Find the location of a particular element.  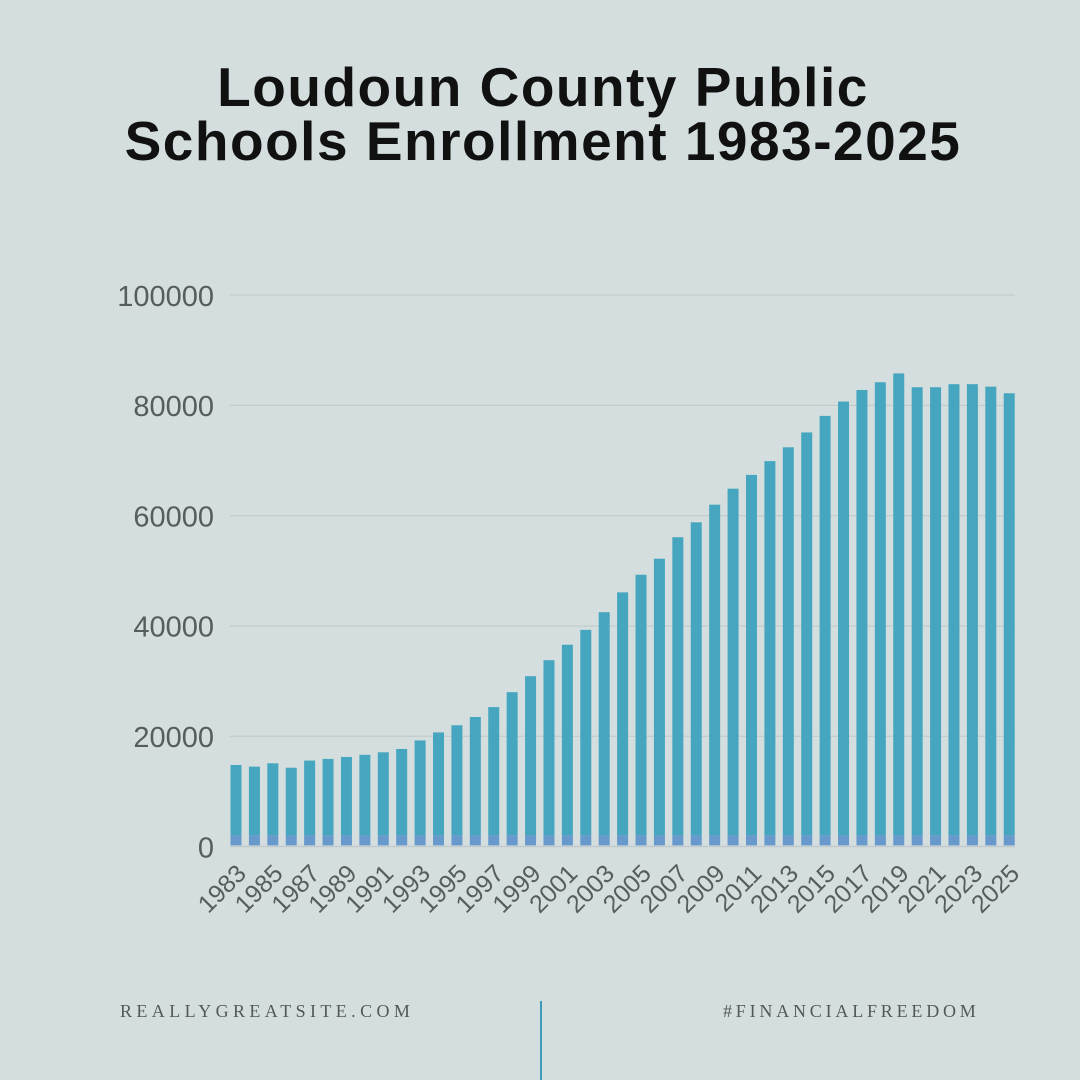

svg-text: 20000 is located at coordinates (173, 738).